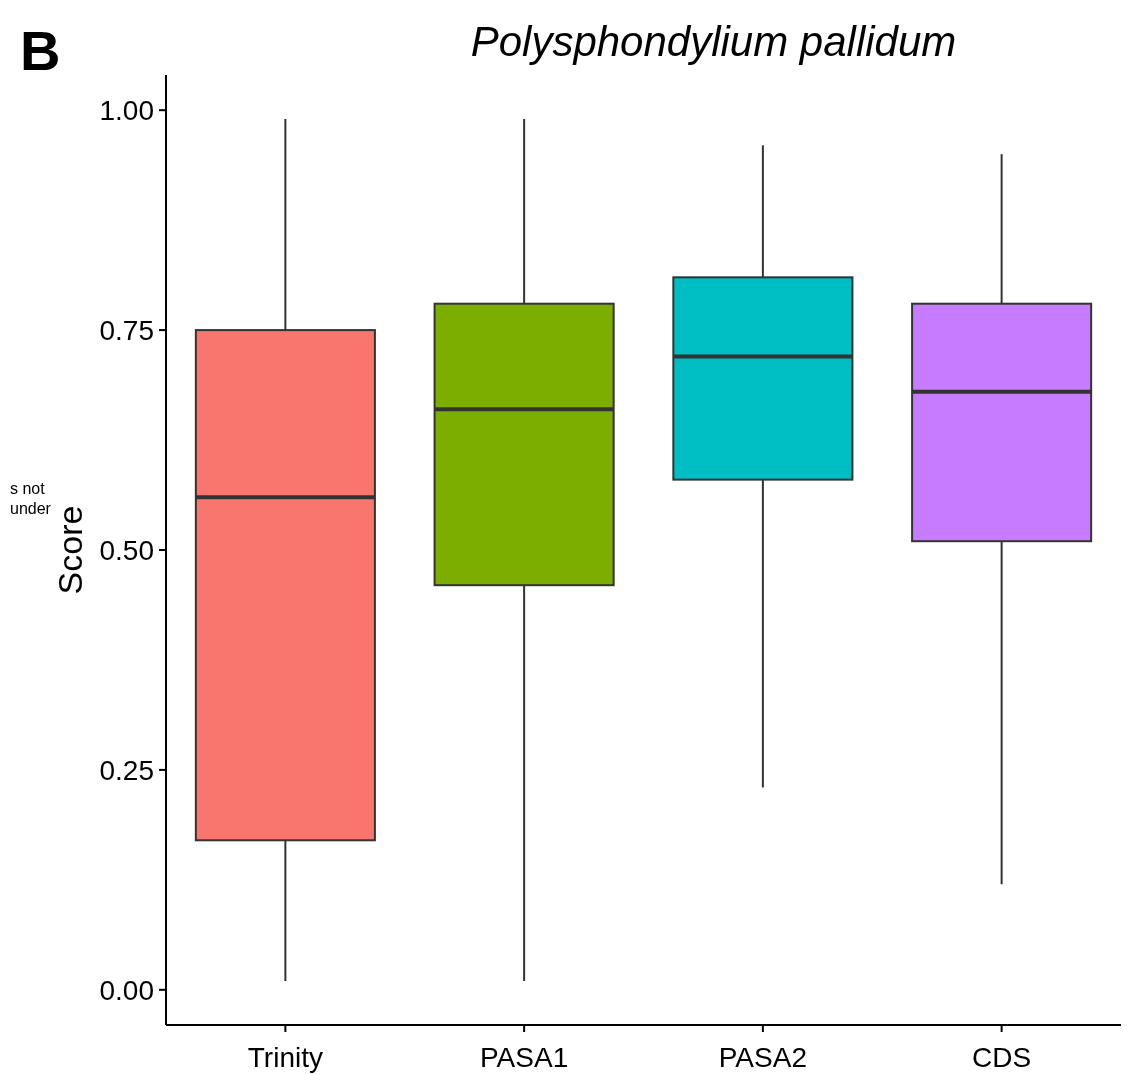  Describe the element at coordinates (762, 1057) in the screenshot. I see `x-tick-label: PASA2` at that location.